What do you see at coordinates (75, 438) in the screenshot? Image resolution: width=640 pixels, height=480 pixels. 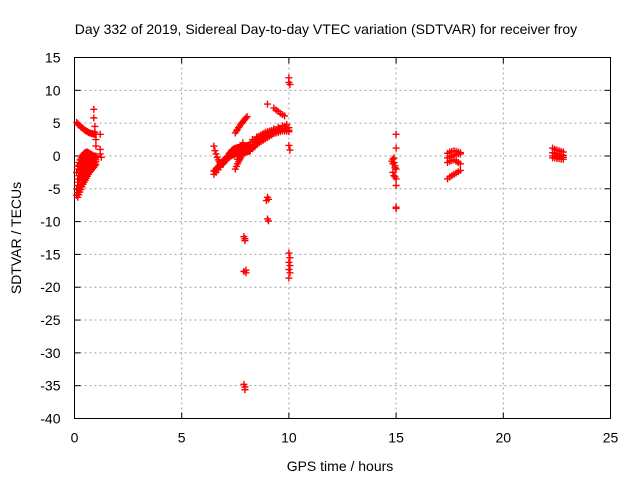 I see `x-tick-label: 0` at bounding box center [75, 438].